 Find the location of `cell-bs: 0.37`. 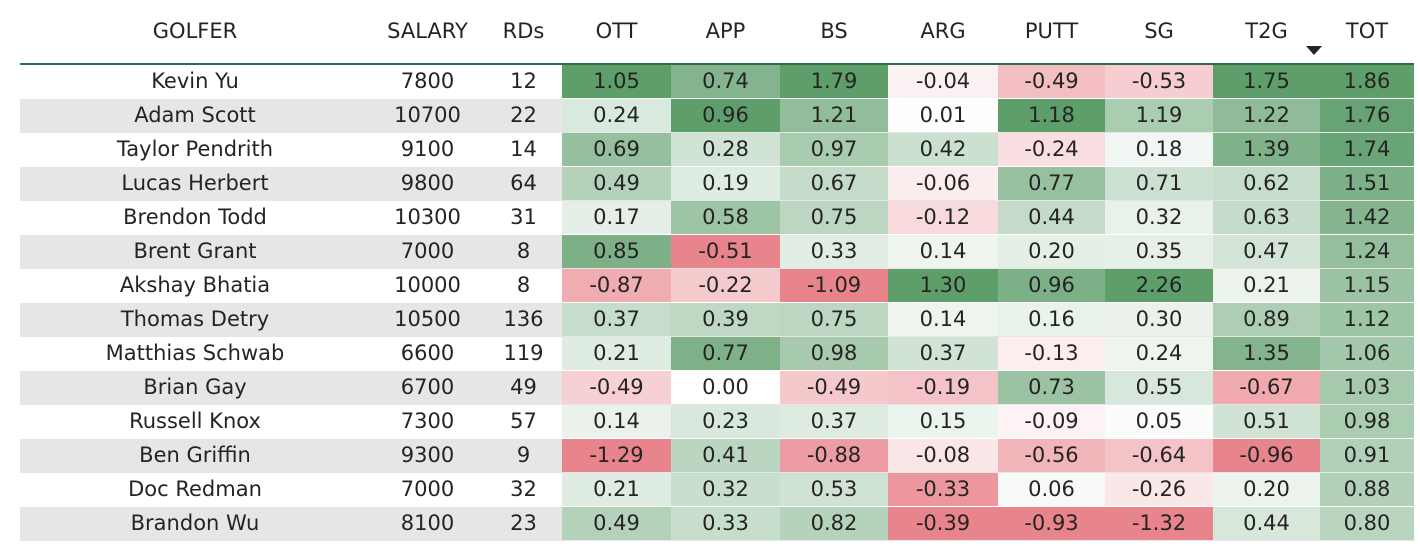

cell-bs: 0.37 is located at coordinates (834, 421).